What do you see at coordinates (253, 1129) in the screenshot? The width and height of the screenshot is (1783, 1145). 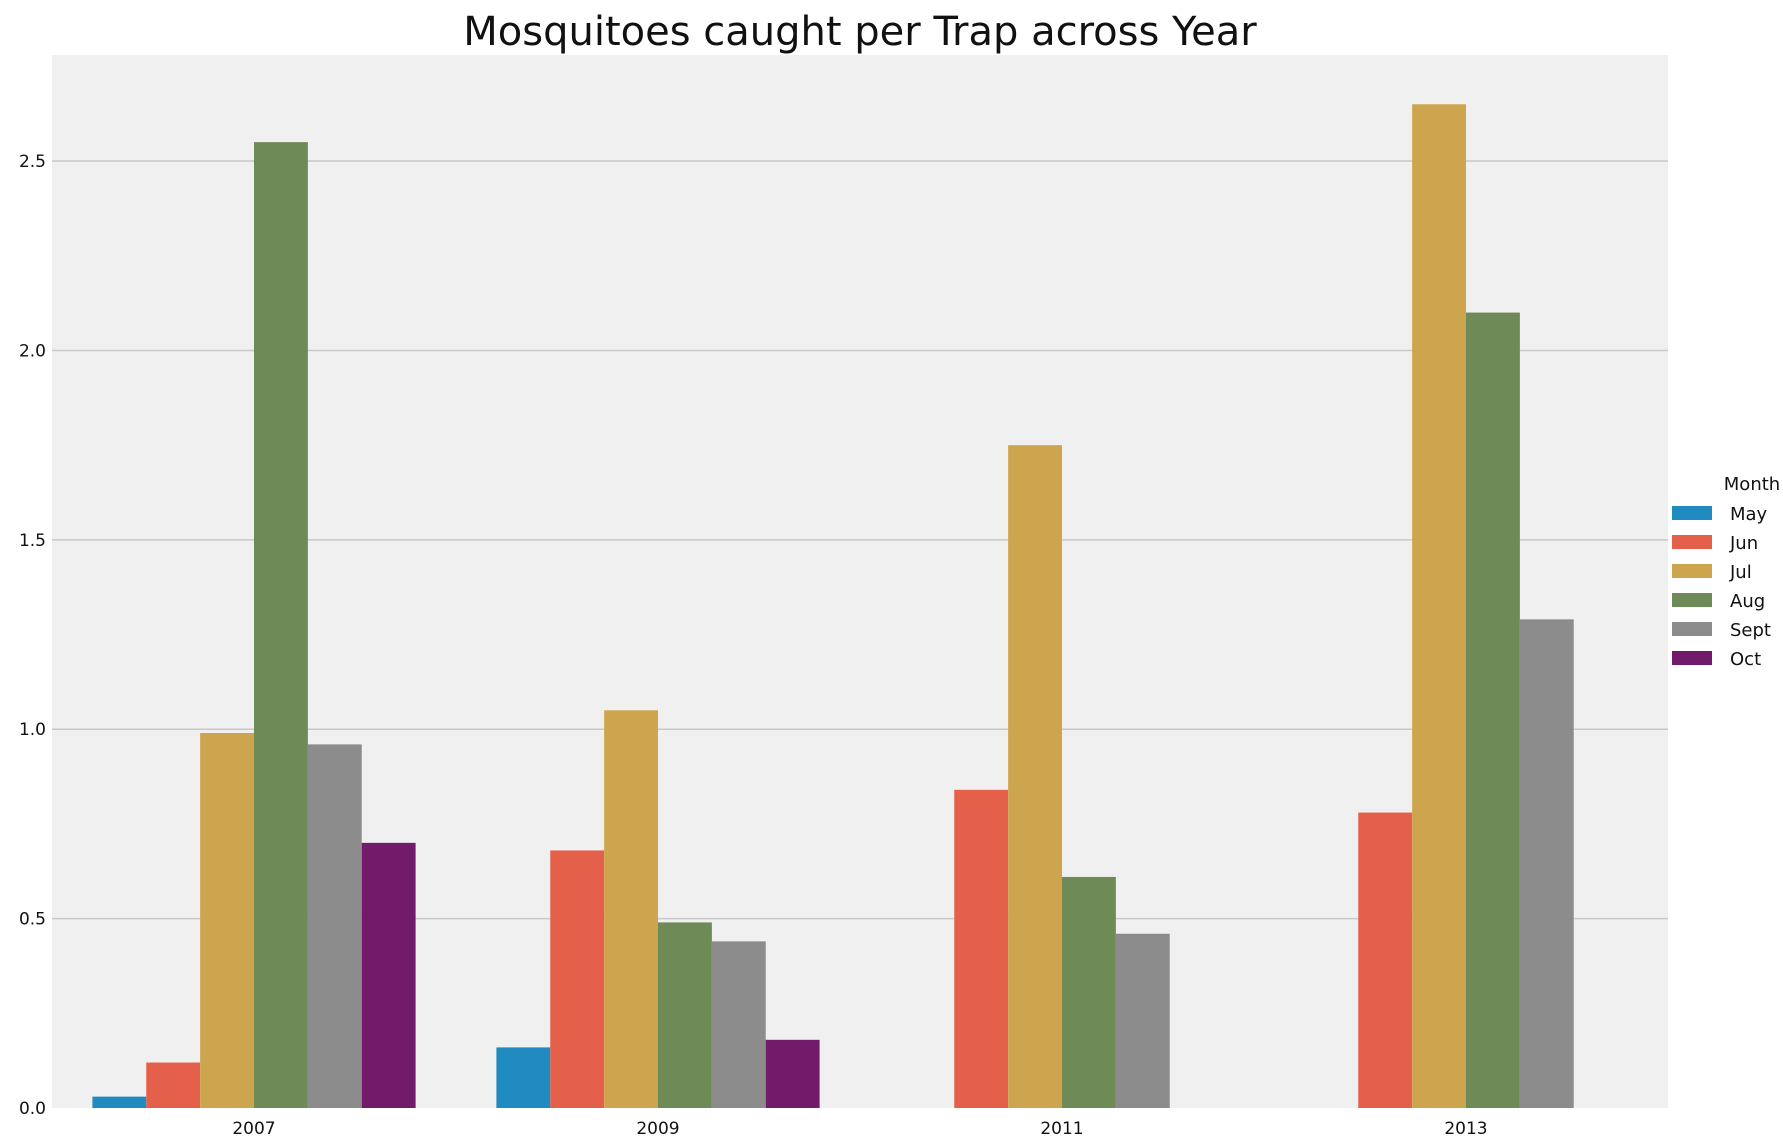 I see `x-tick-label: 2007` at bounding box center [253, 1129].